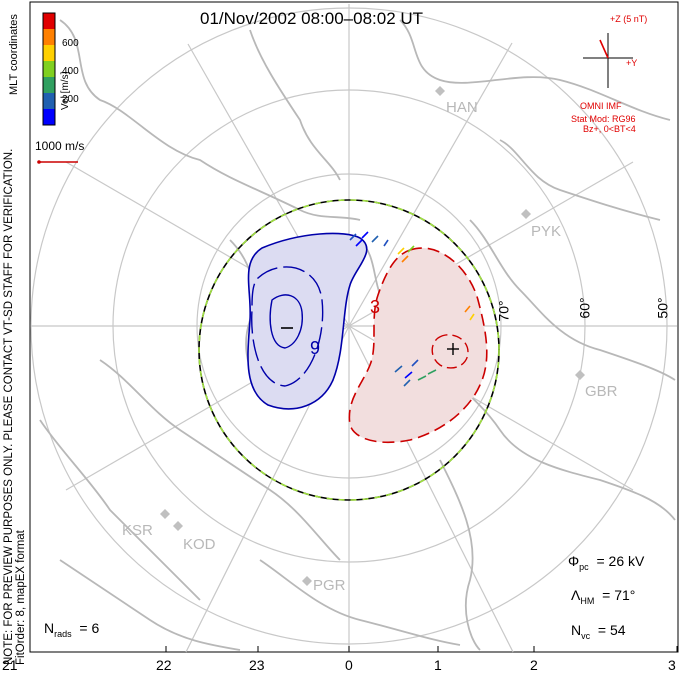 The width and height of the screenshot is (680, 674). I want to click on imf-stat-mod: Stat Mod: RG96, so click(603, 119).